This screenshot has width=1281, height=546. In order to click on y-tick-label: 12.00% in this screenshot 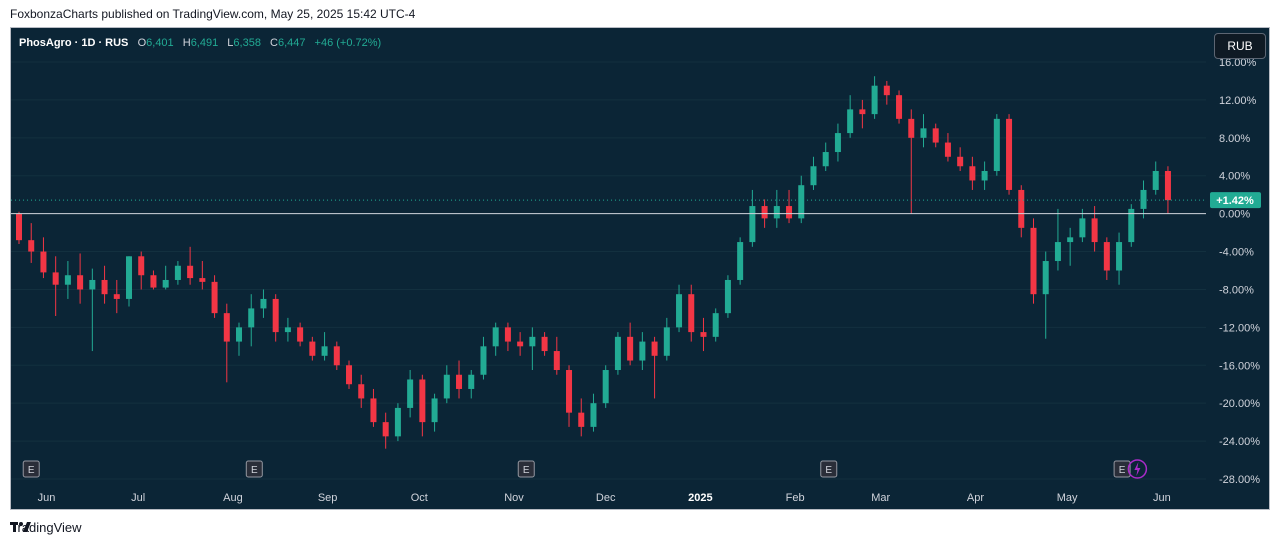, I will do `click(1238, 101)`.